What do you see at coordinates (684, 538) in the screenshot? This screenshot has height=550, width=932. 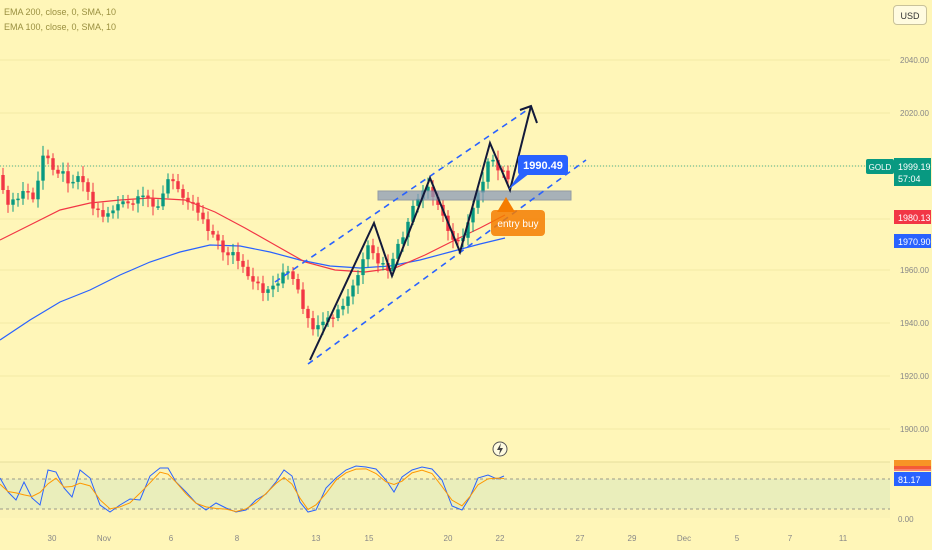 I see `time-tick: Dec` at bounding box center [684, 538].